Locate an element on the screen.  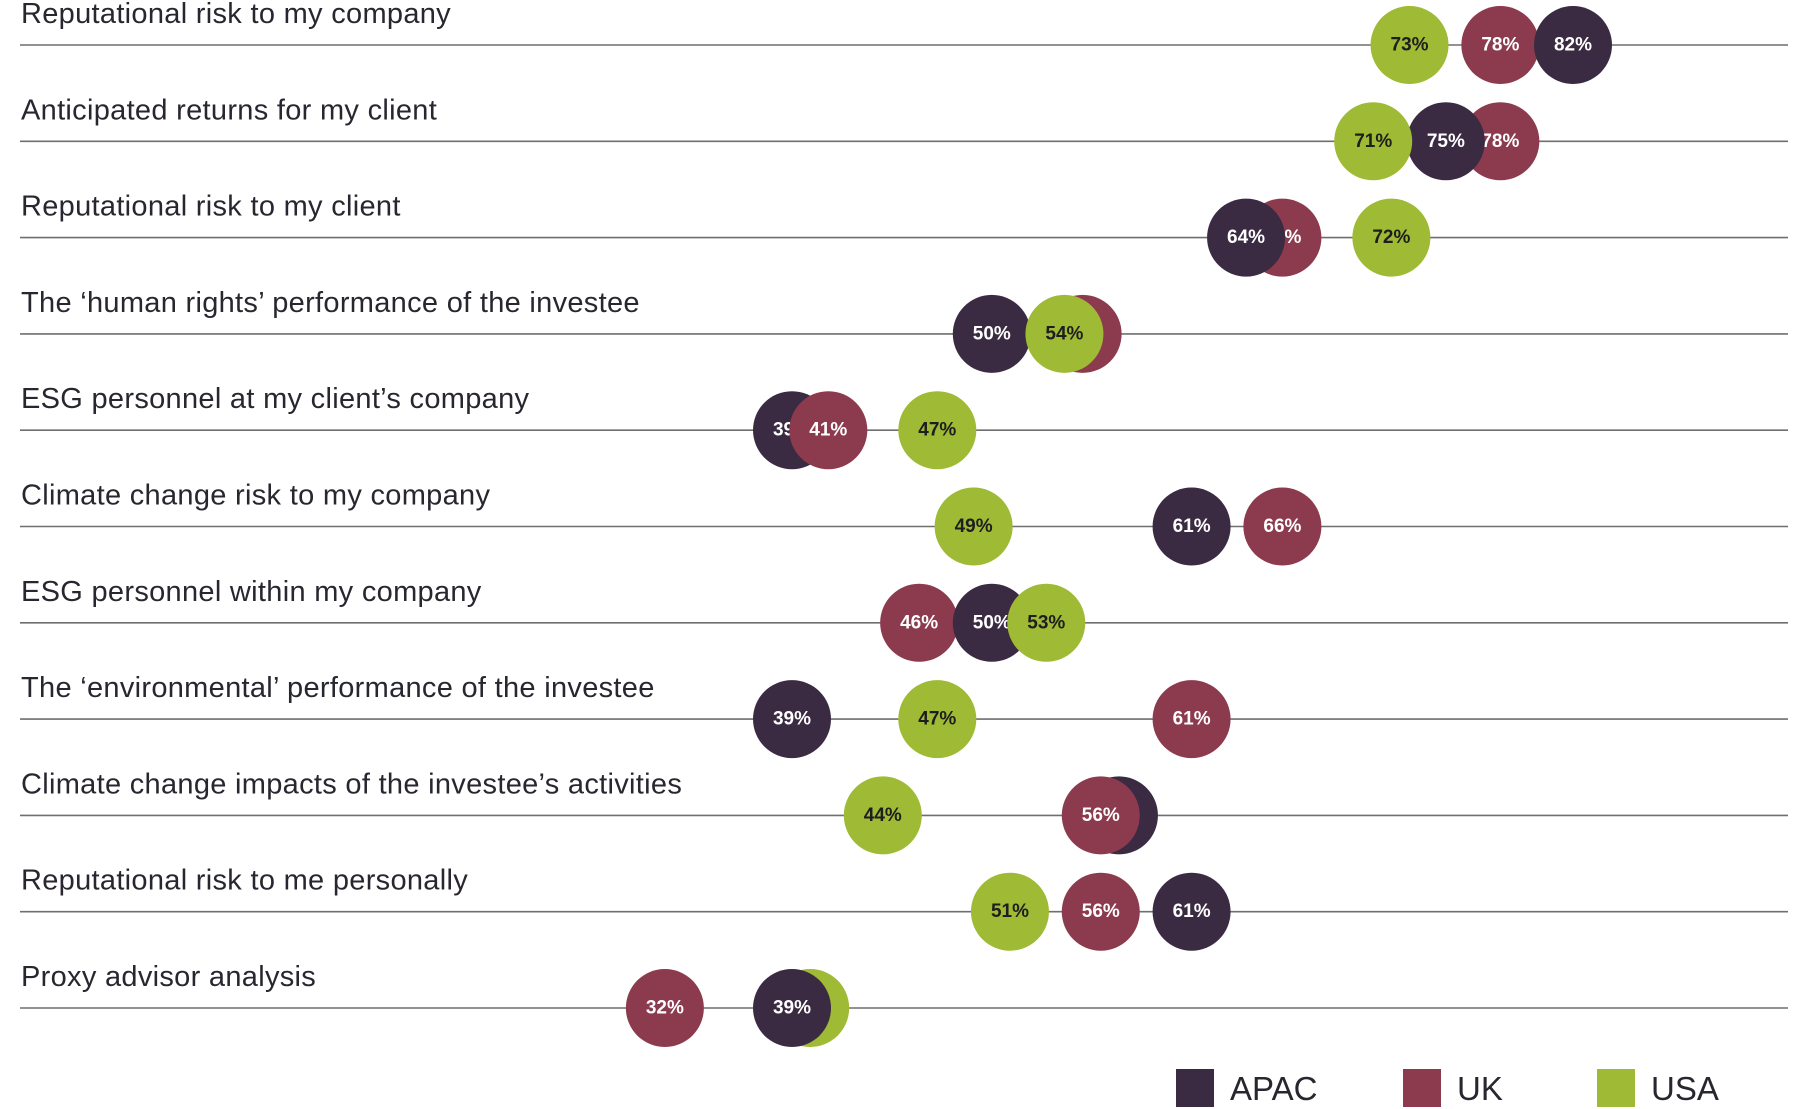
uk-value-label: 46% is located at coordinates (919, 622).